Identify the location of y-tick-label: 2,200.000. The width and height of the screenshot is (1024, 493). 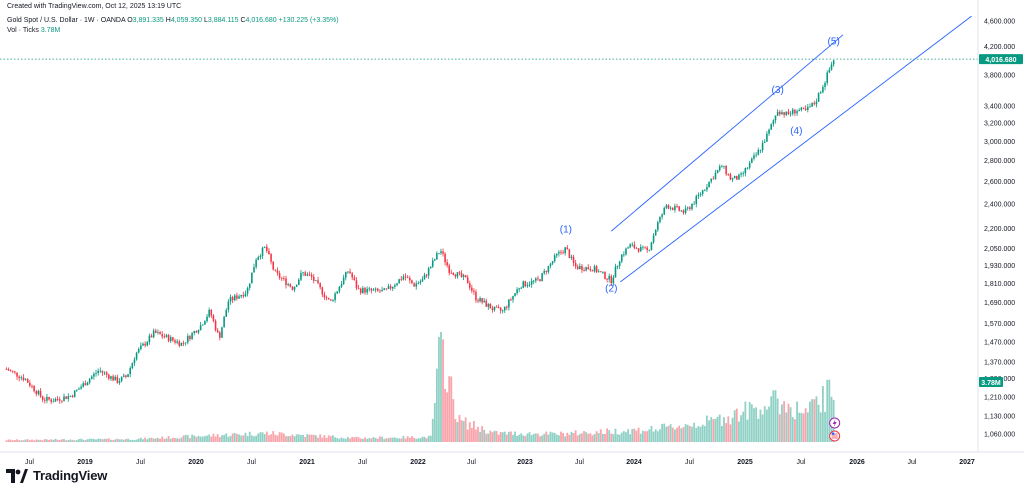
(999, 229).